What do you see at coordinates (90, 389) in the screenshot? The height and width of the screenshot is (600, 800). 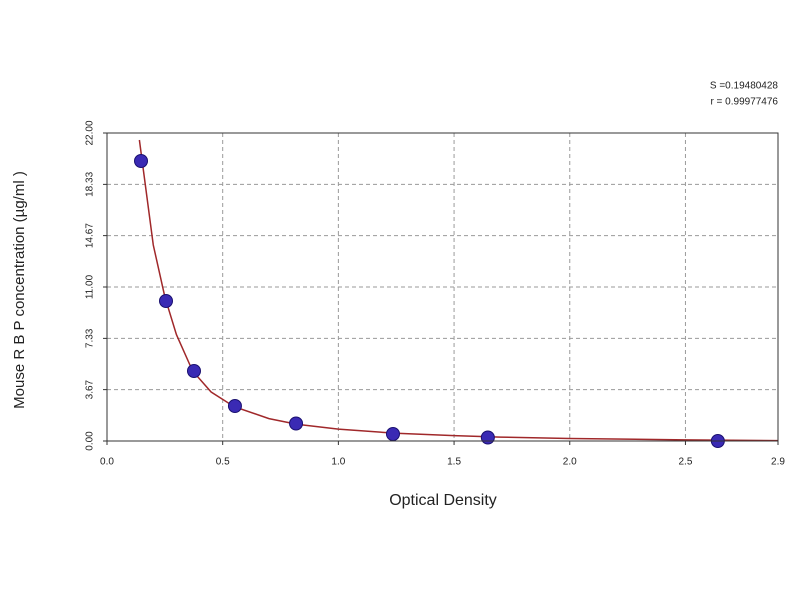 I see `y-tick-label: 3.67` at bounding box center [90, 389].